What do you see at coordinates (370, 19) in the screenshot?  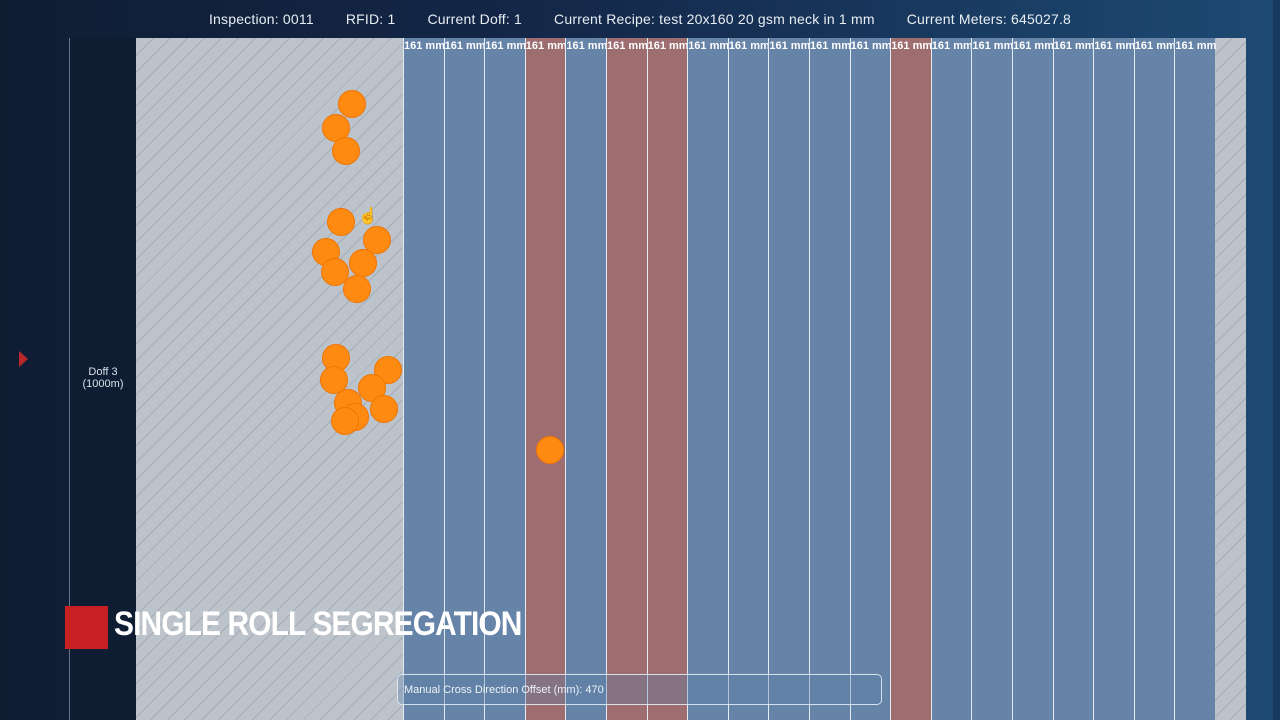 I see `rfid-status: RFID: 1` at bounding box center [370, 19].